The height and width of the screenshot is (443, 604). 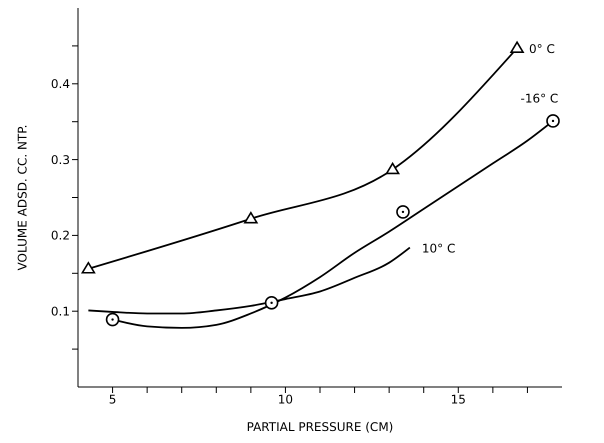 I want to click on x-tick-label: 10, so click(x=286, y=399).